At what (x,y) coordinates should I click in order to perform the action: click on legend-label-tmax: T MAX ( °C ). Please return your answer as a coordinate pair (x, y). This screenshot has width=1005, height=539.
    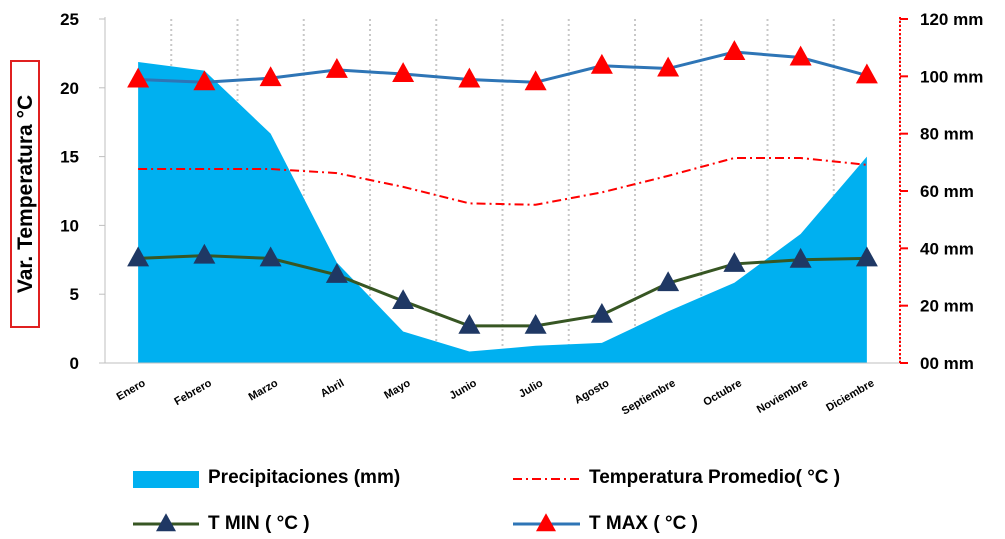
    Looking at the image, I should click on (643, 523).